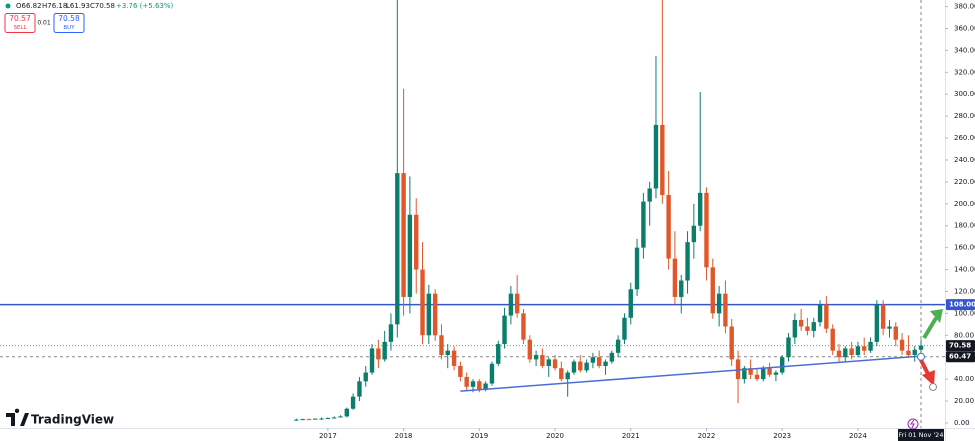 This screenshot has height=441, width=975. I want to click on buy-label: BUY, so click(69, 28).